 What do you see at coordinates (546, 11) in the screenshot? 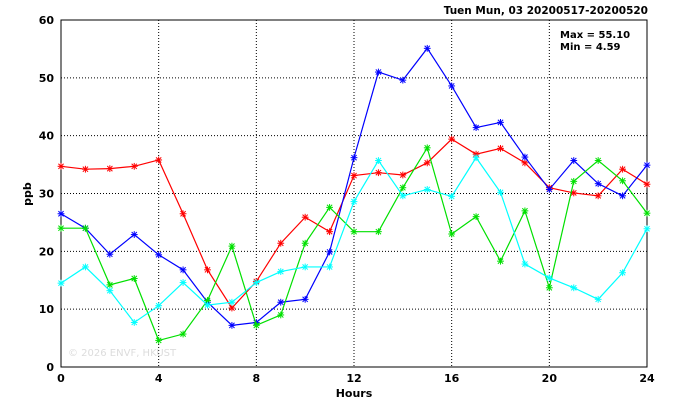
I see `chart-title: Tuen Mun, 03 20200517-20200520` at bounding box center [546, 11].